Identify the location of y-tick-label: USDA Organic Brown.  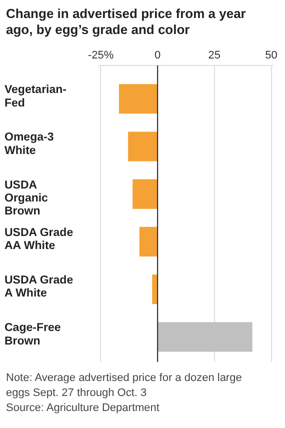
(26, 199).